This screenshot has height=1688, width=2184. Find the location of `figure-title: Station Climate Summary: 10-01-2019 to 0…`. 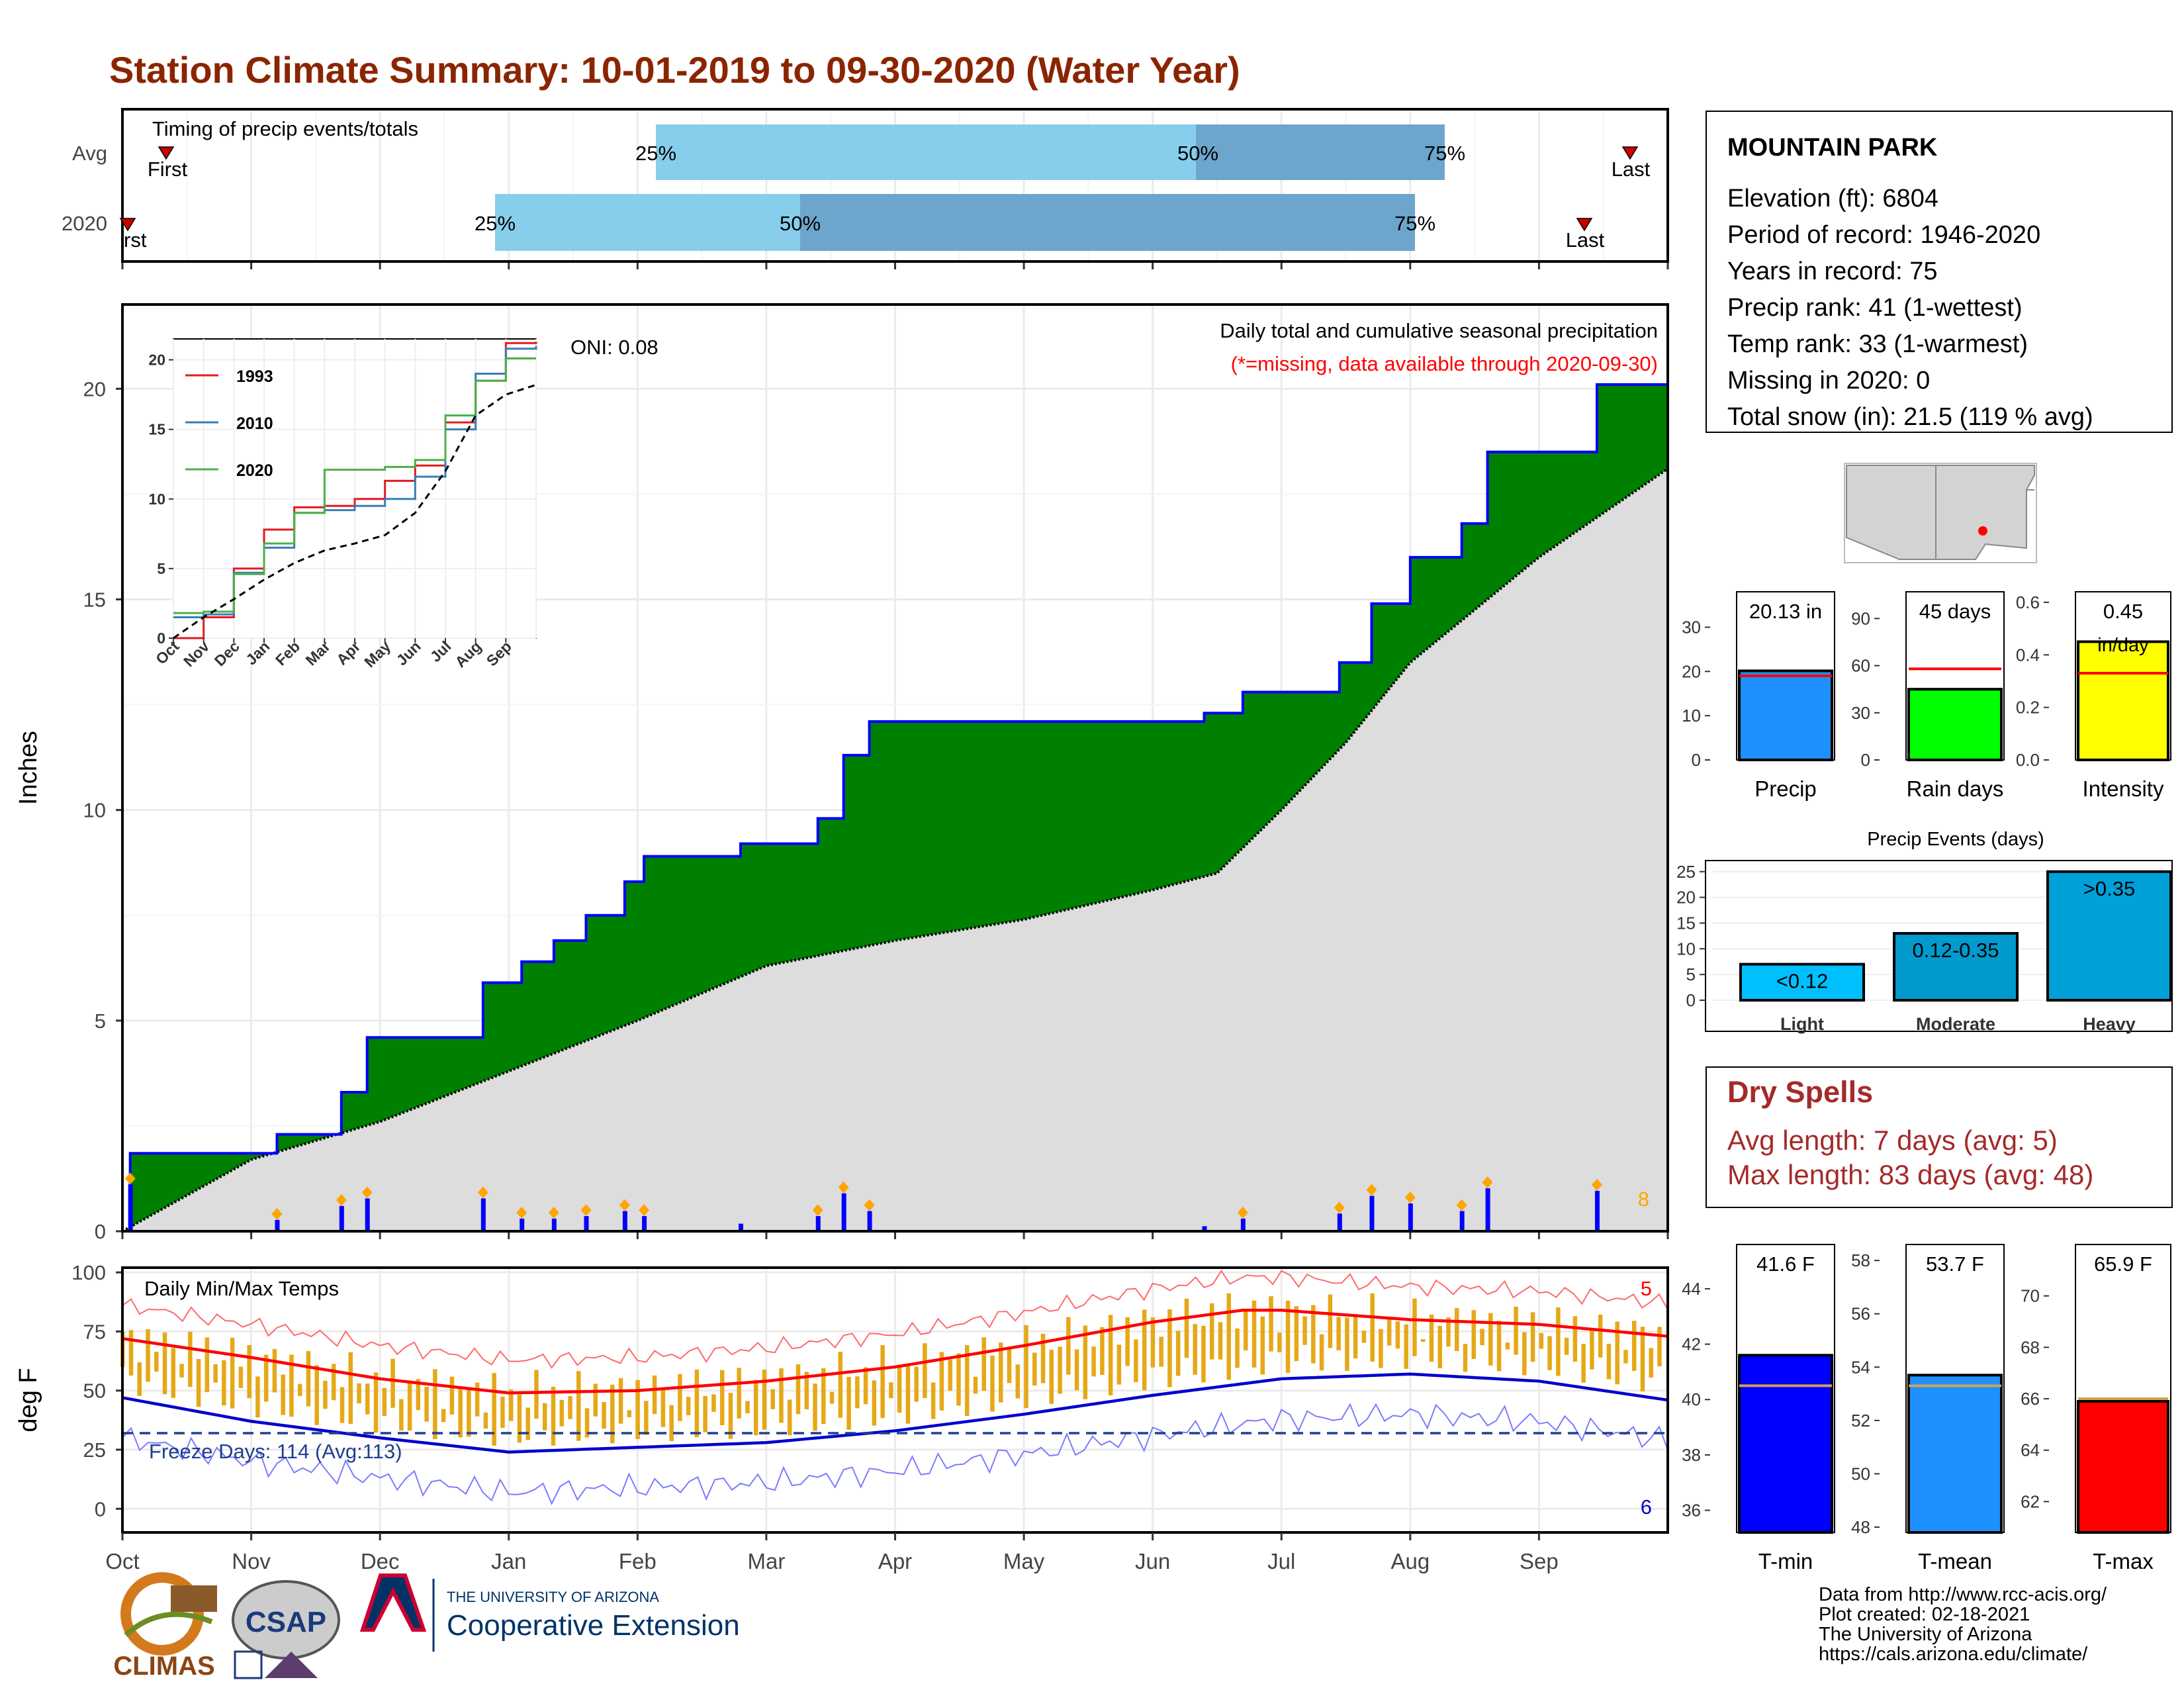

figure-title: Station Climate Summary: 10-01-2019 to 0… is located at coordinates (675, 70).